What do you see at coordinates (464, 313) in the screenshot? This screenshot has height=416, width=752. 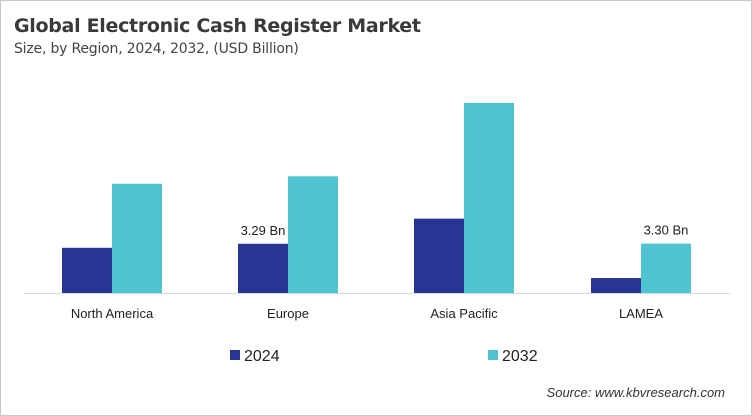 I see `category-label: Asia Pacific` at bounding box center [464, 313].